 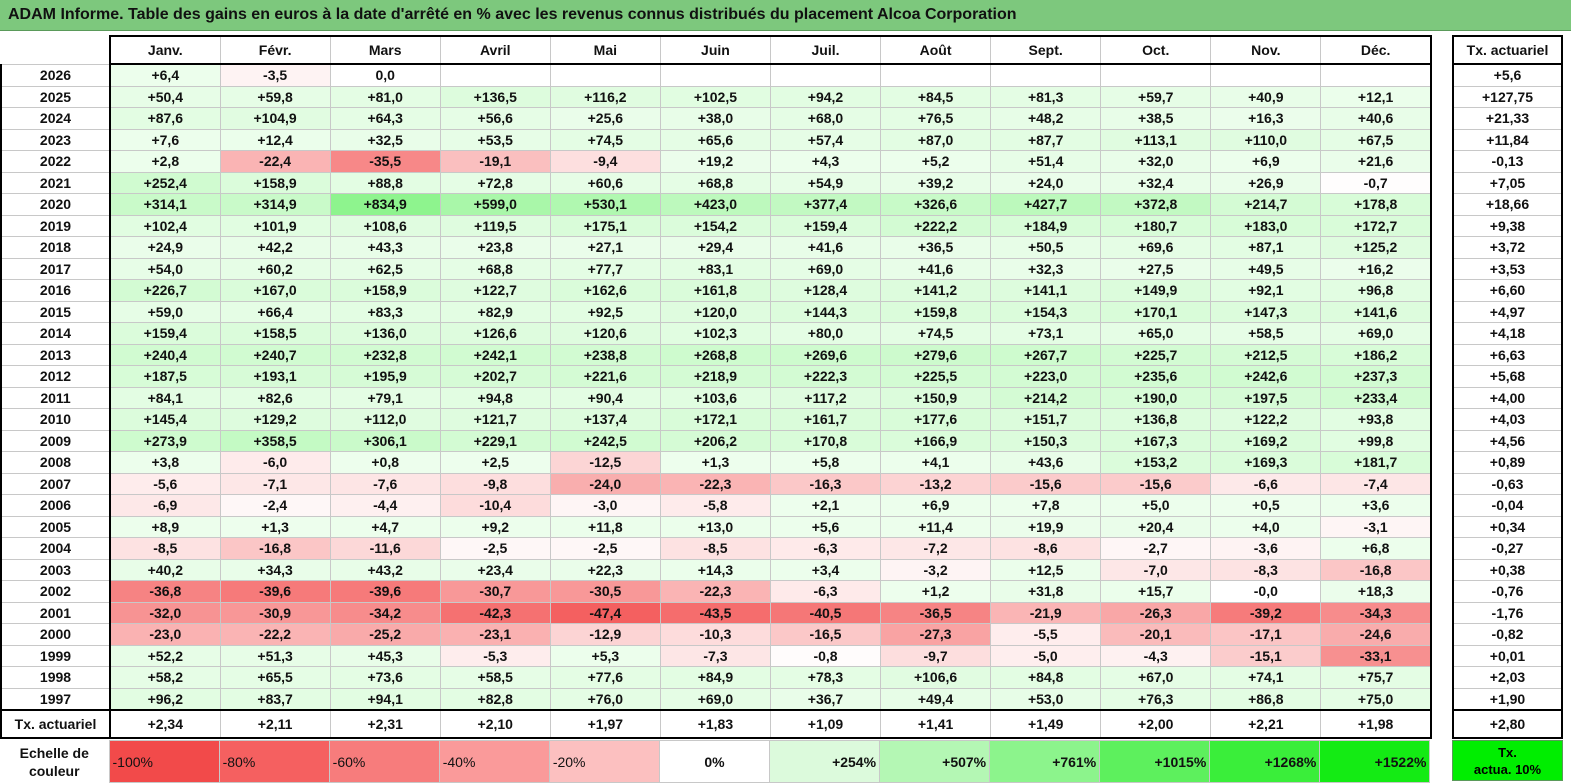 What do you see at coordinates (715, 290) in the screenshot?
I see `gain-cell: +161,8` at bounding box center [715, 290].